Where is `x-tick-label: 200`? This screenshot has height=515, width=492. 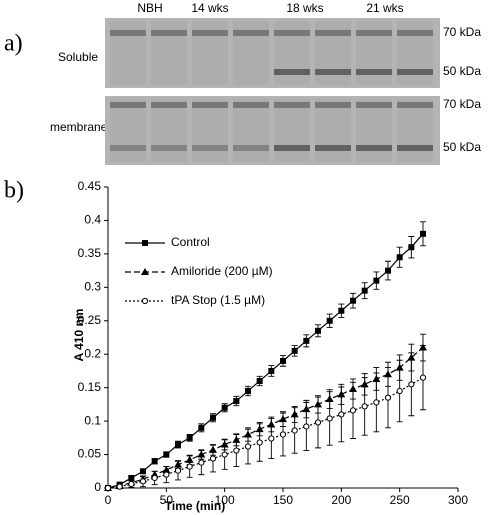 x-tick-label: 200 is located at coordinates (341, 500).